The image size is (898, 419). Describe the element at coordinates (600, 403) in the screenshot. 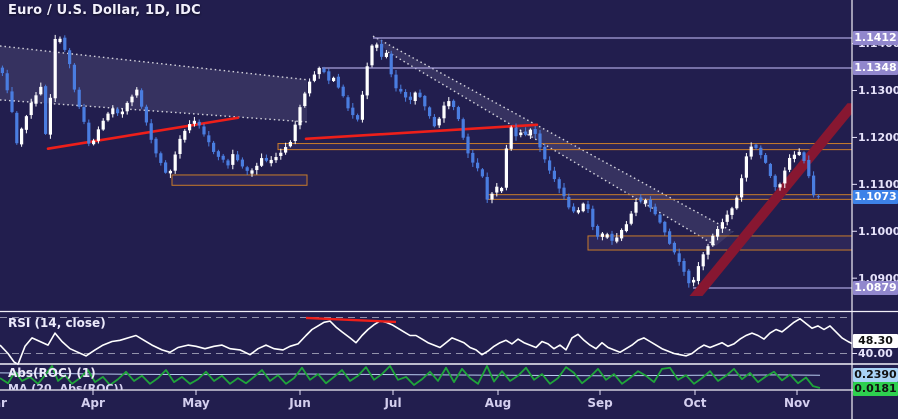

I see `month-label-sep: Sep` at that location.